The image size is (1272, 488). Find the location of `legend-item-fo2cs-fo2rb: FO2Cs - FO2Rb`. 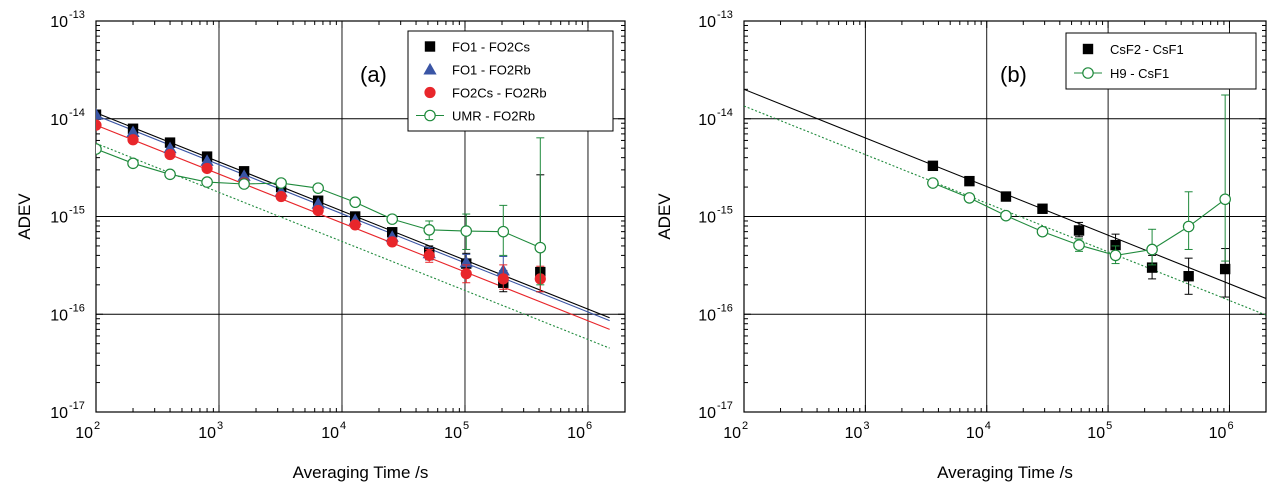

legend-item-fo2cs-fo2rb: FO2Cs - FO2Rb is located at coordinates (485, 93).